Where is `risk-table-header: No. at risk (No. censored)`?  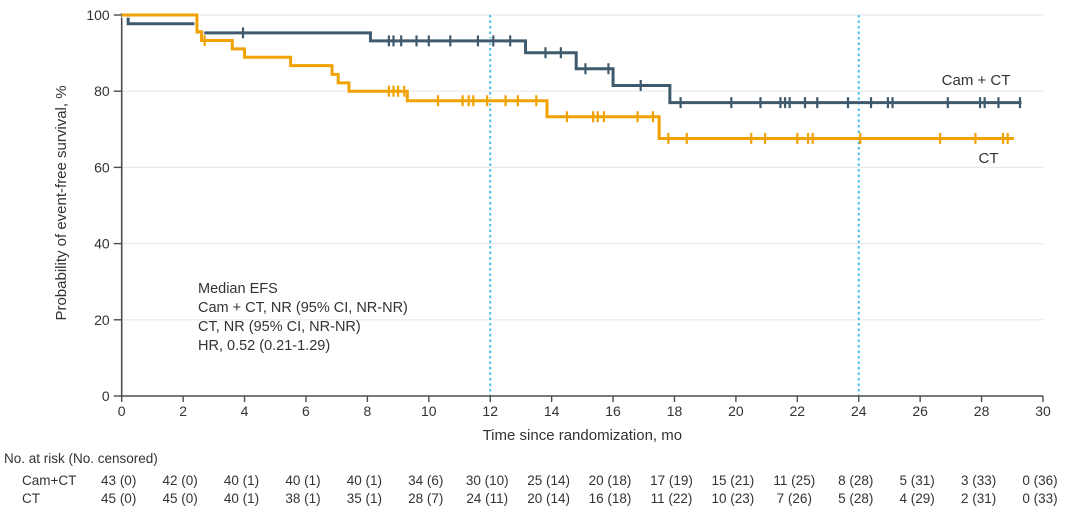 risk-table-header: No. at risk (No. censored) is located at coordinates (81, 458).